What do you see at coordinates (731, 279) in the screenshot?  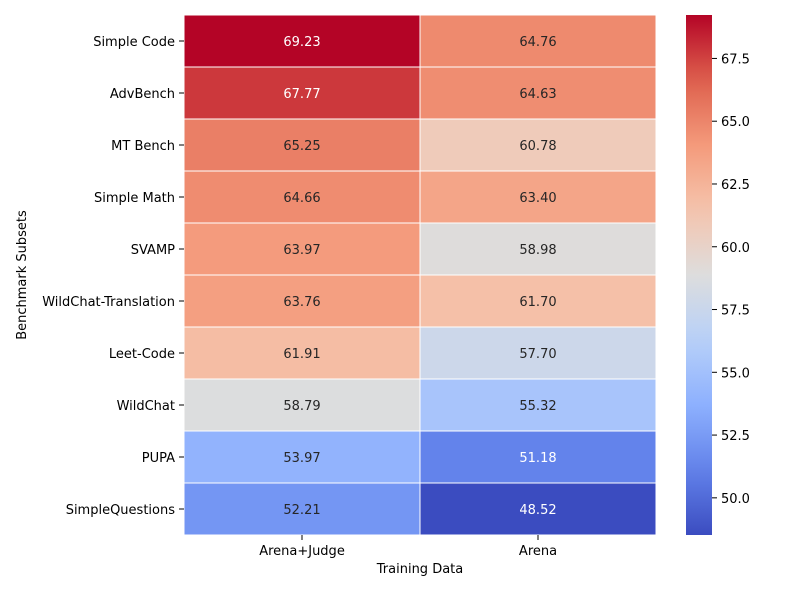 I see `colorbar-ticks: 50.0 52.5 55.0 57.5 60.0 62.5 65.0 67.5` at bounding box center [731, 279].